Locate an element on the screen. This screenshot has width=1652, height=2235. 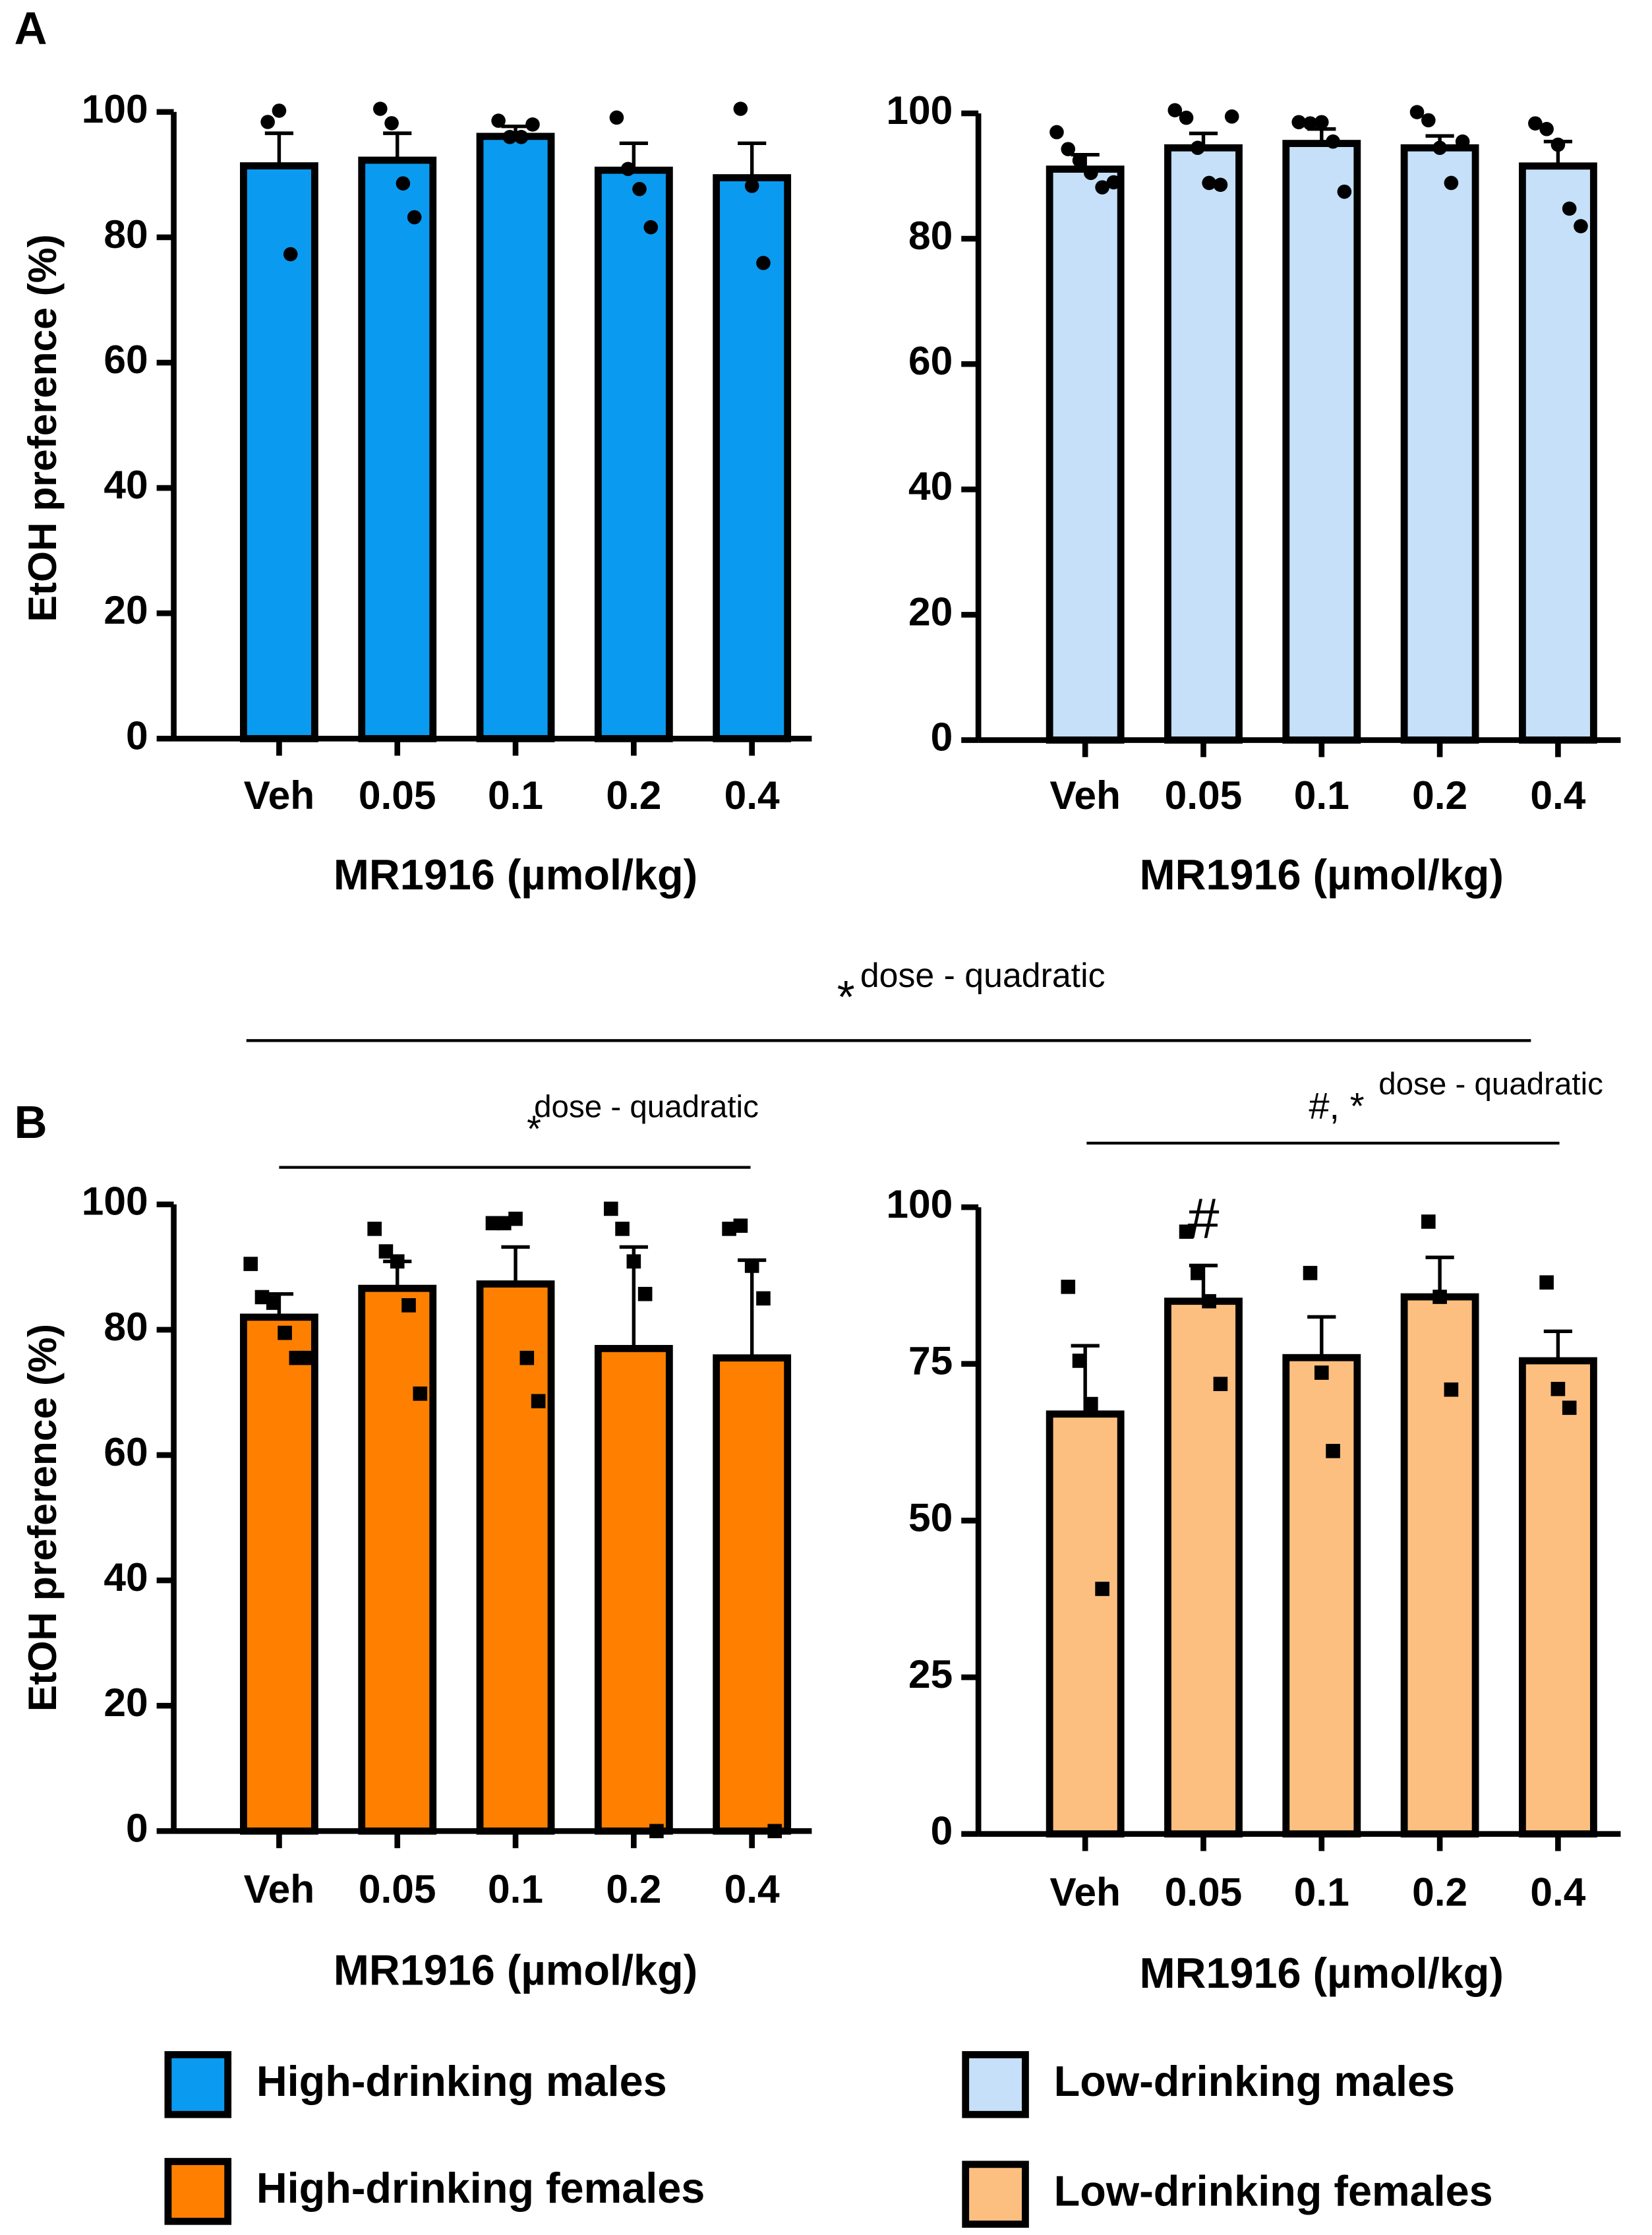
y-tick-label: 50 is located at coordinates (930, 1517).